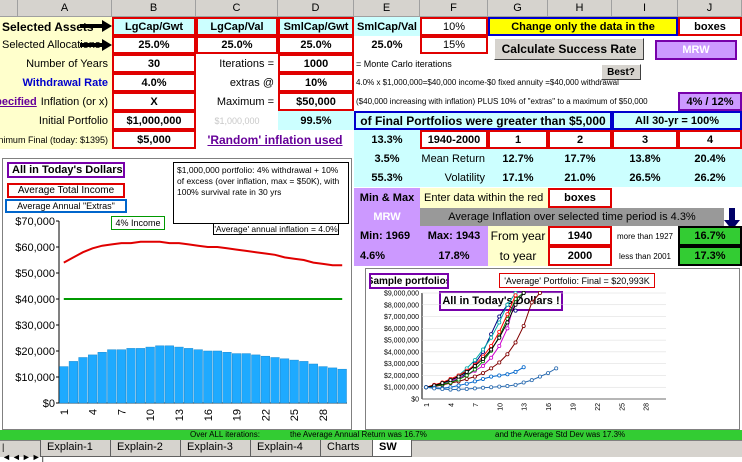 This screenshot has height=462, width=742. I want to click on alloc-d-cell: 25.0%, so click(316, 45).